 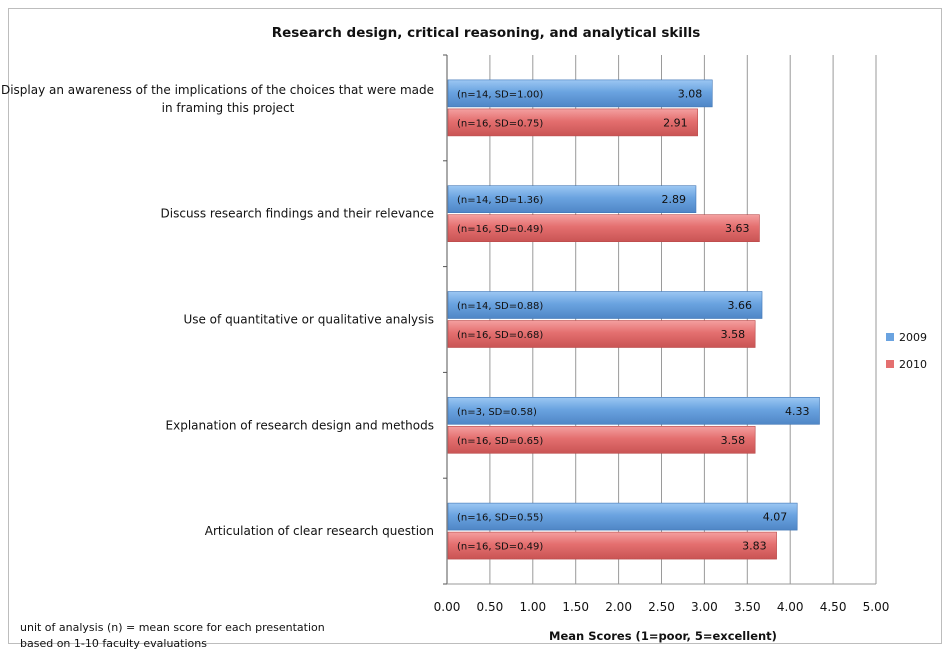 What do you see at coordinates (673, 199) in the screenshot?
I see `bar-value-label: 2.89` at bounding box center [673, 199].